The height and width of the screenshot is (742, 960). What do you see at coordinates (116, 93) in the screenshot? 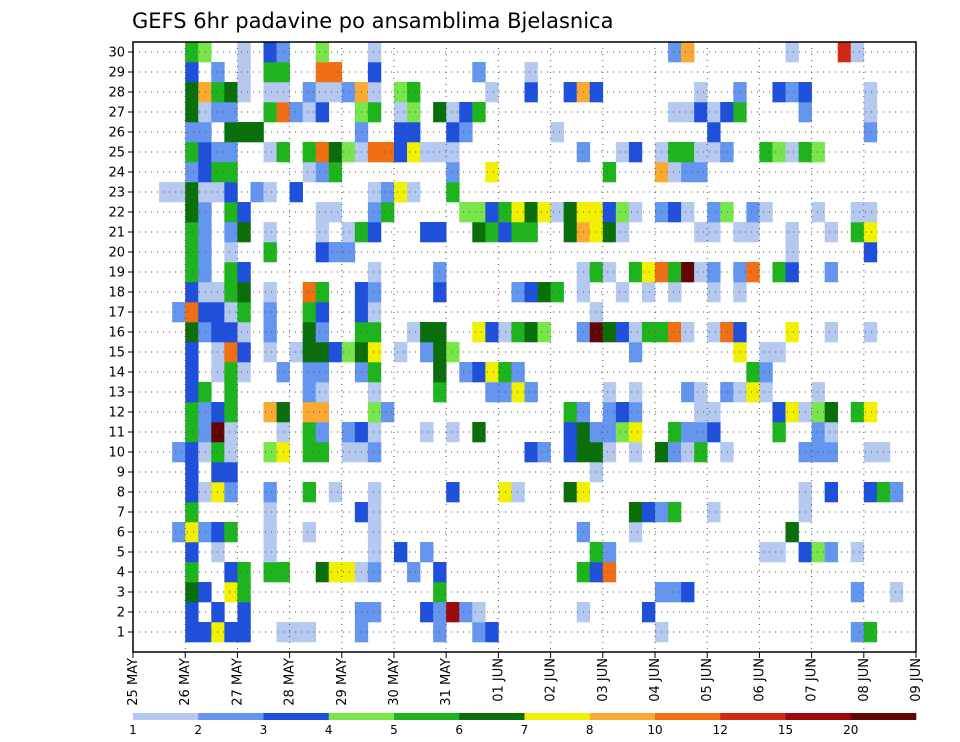
I see `y-tick-label: 28` at bounding box center [116, 93].